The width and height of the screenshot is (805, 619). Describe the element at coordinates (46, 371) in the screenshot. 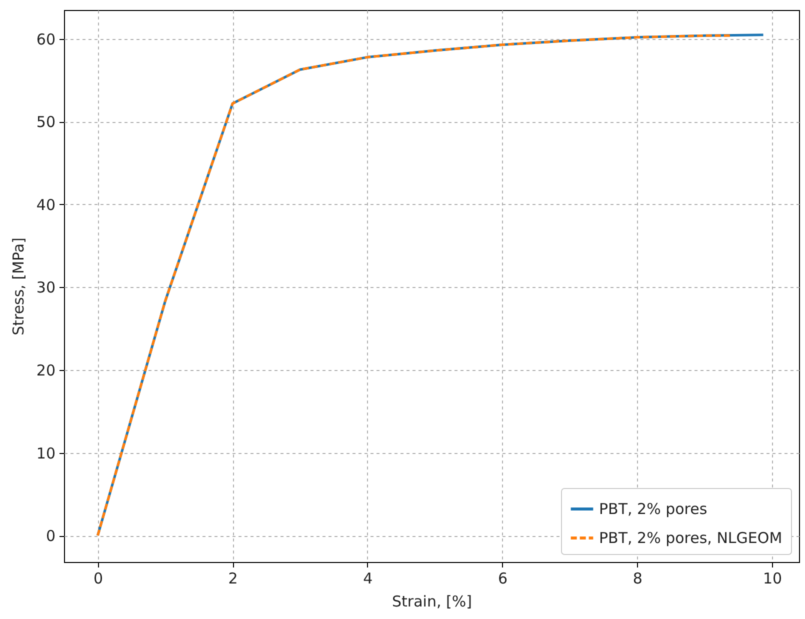

I see `y-tick-label: 20` at that location.